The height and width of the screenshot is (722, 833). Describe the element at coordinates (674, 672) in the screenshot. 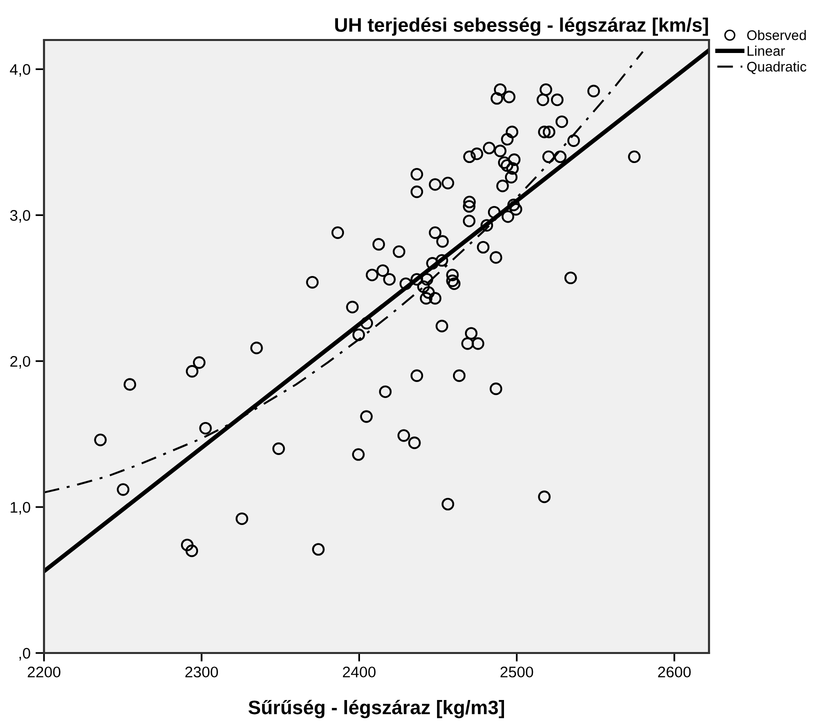

I see `x-tick-label: 2600` at that location.